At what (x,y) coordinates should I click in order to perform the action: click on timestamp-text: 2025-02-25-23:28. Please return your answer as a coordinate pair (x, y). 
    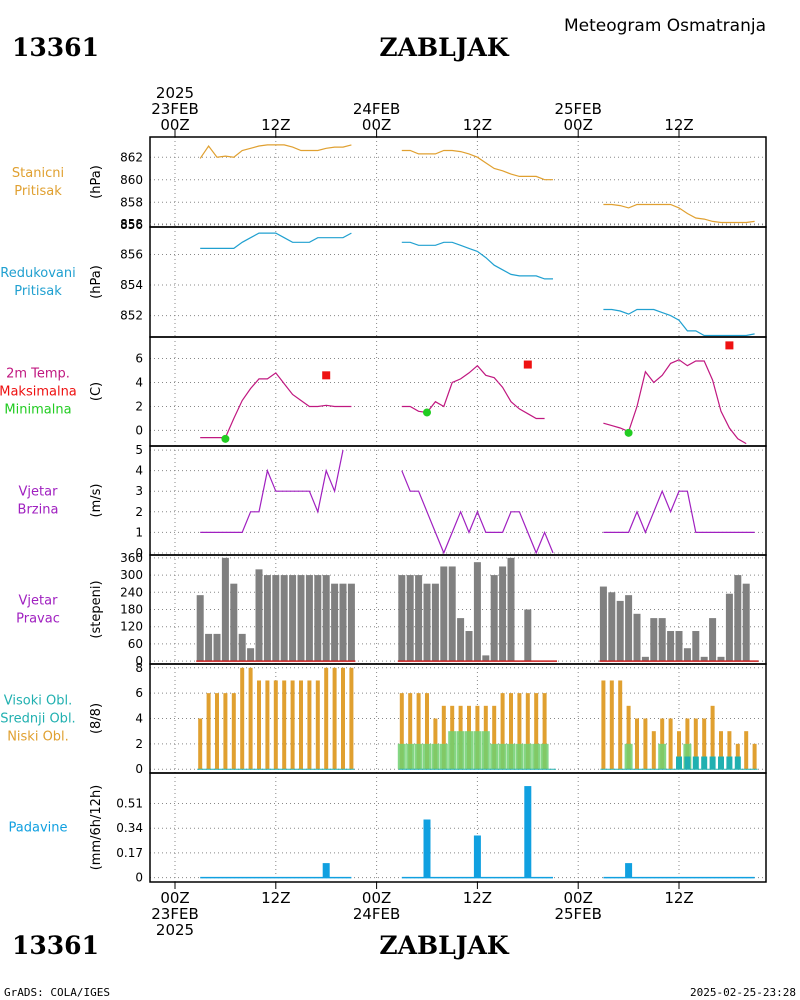
    Looking at the image, I should click on (743, 992).